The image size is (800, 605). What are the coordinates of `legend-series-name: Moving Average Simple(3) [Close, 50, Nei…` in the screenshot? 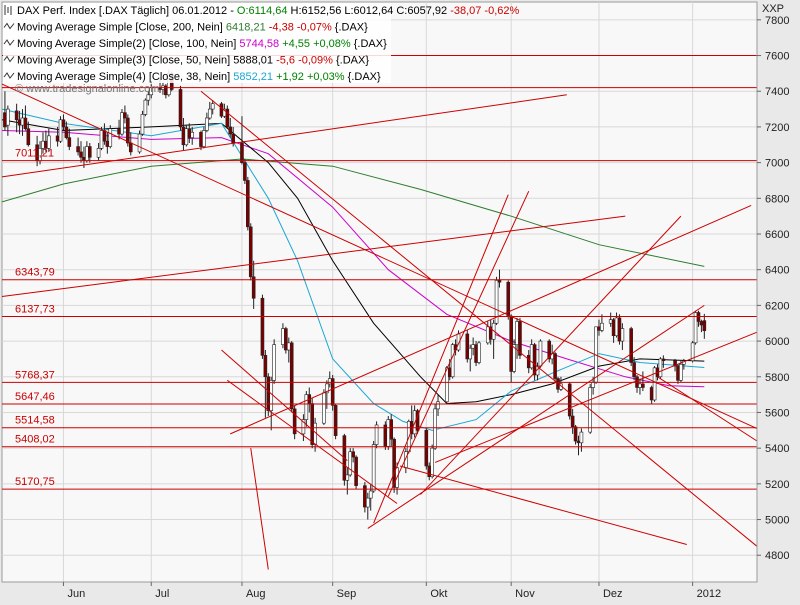 It's located at (125, 61).